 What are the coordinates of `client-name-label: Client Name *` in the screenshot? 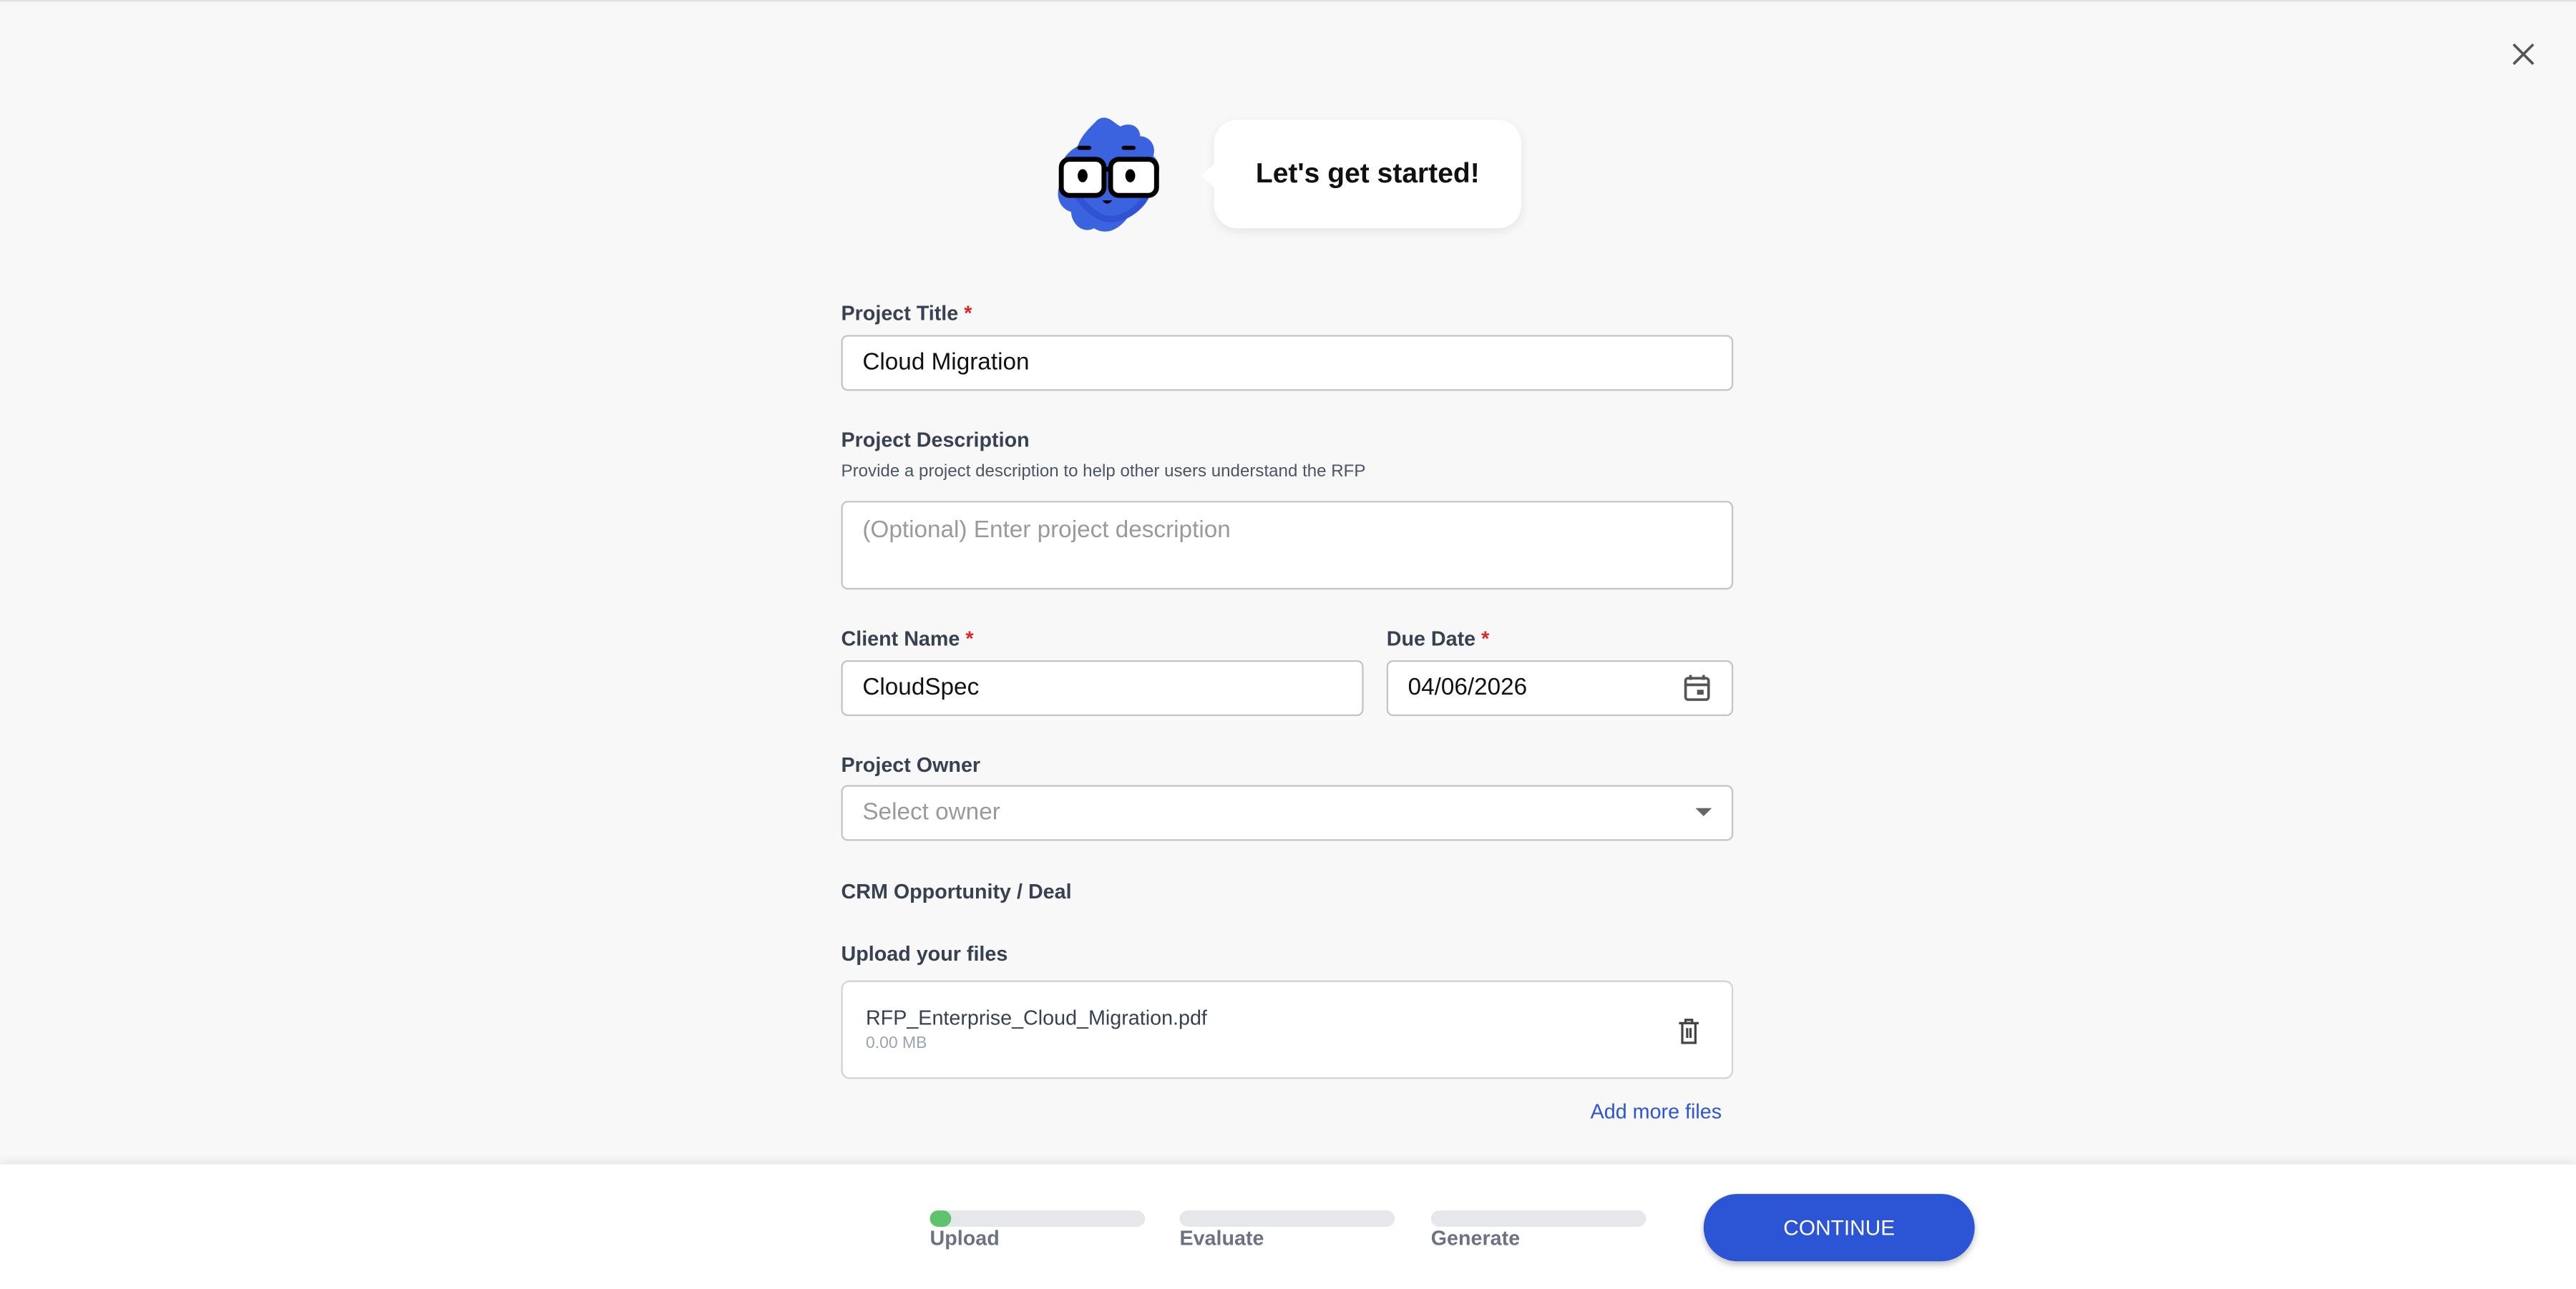 It's located at (907, 638).